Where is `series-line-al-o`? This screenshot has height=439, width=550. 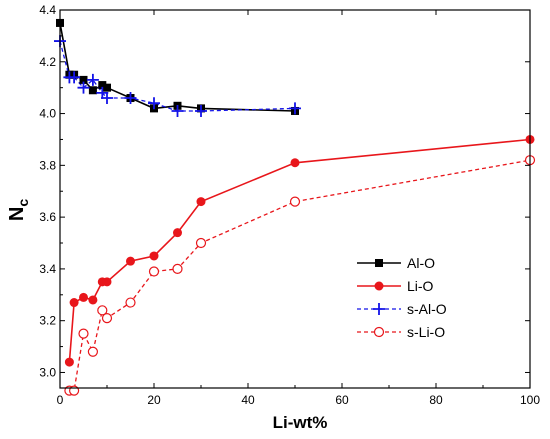 series-line-al-o is located at coordinates (177, 67).